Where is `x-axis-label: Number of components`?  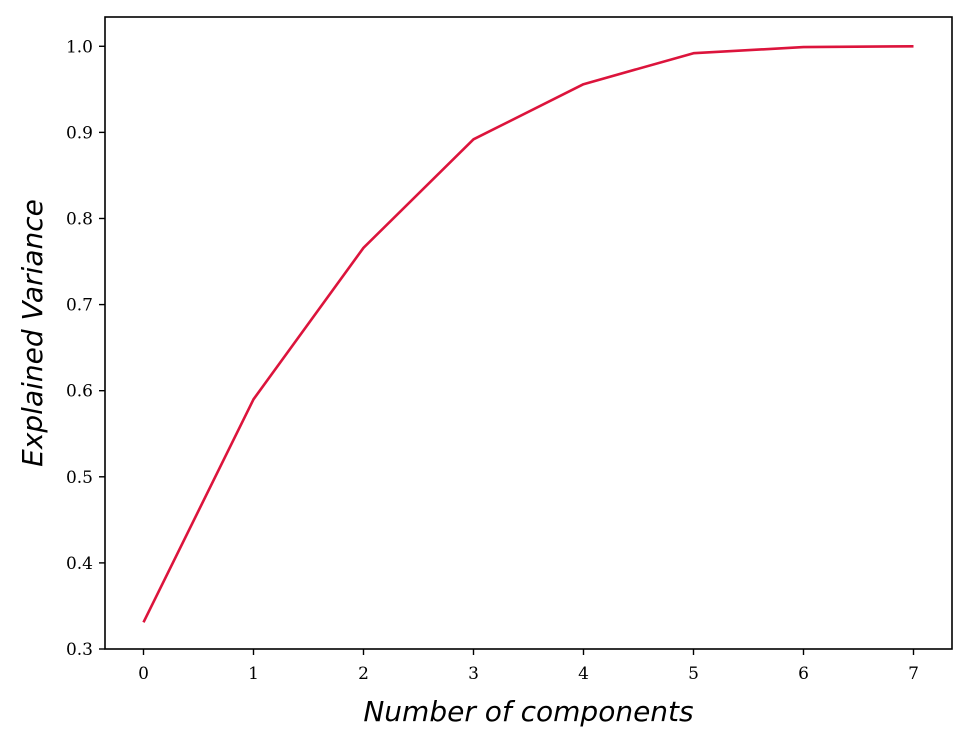 x-axis-label: Number of components is located at coordinates (528, 711).